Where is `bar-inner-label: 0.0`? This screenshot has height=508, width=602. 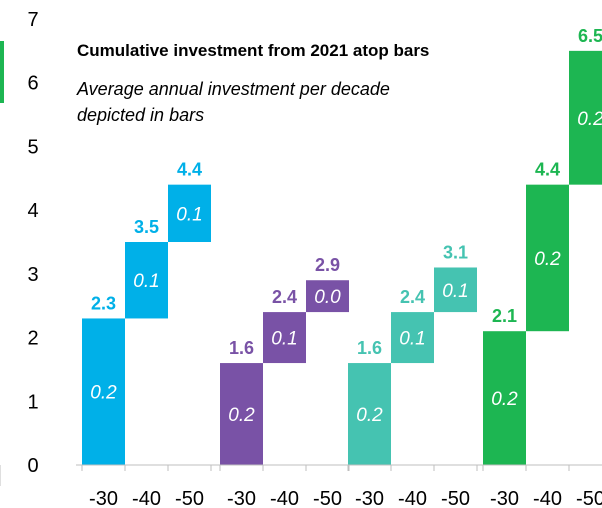 bar-inner-label: 0.0 is located at coordinates (327, 297).